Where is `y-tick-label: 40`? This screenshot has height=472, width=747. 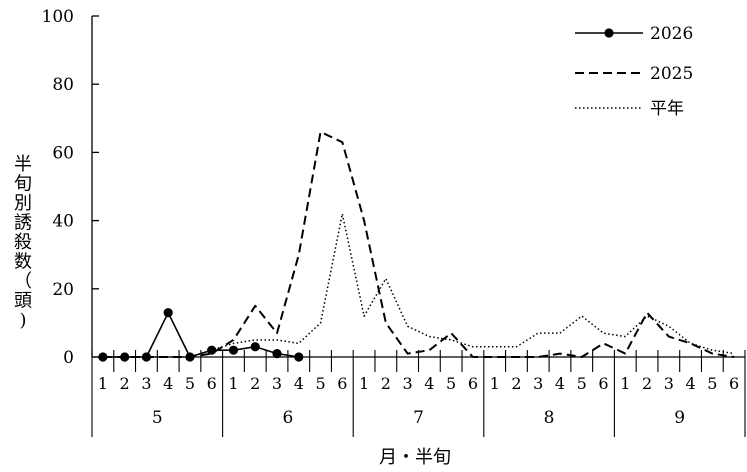
y-tick-label: 40 is located at coordinates (63, 222).